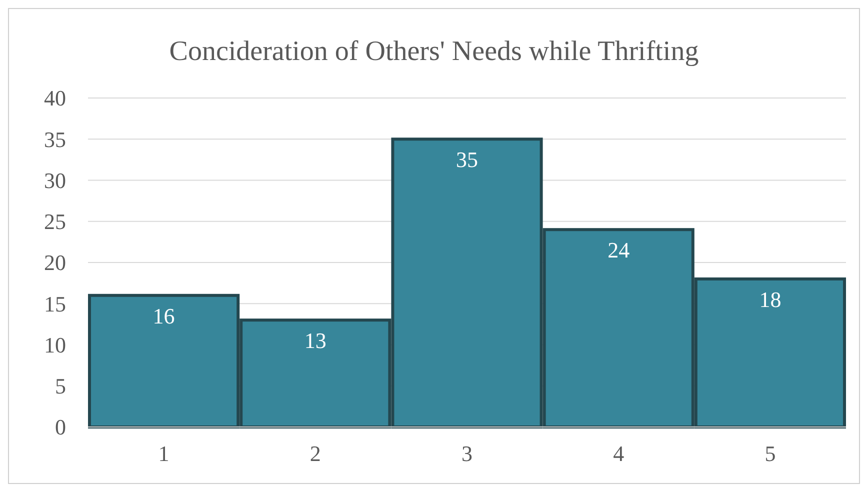  I want to click on x-tick-label: 1, so click(164, 453).